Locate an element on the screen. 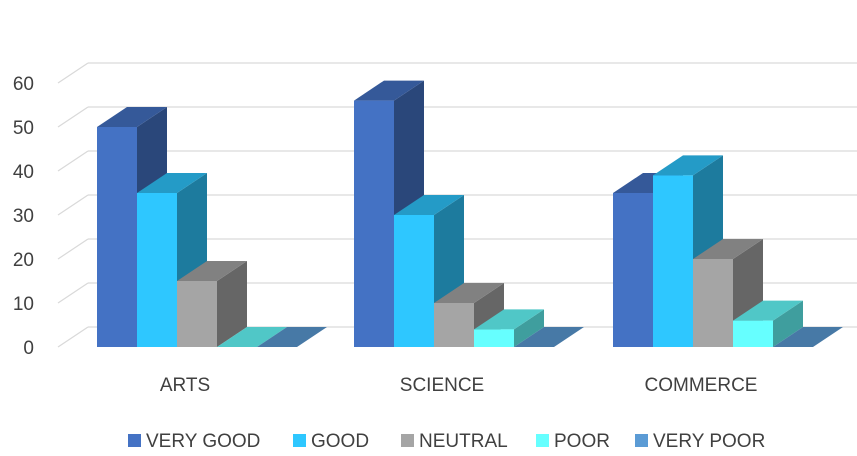 Image resolution: width=857 pixels, height=456 pixels. y-axis-ticks: 0 10 20 30 40 50 60 is located at coordinates (23, 216).